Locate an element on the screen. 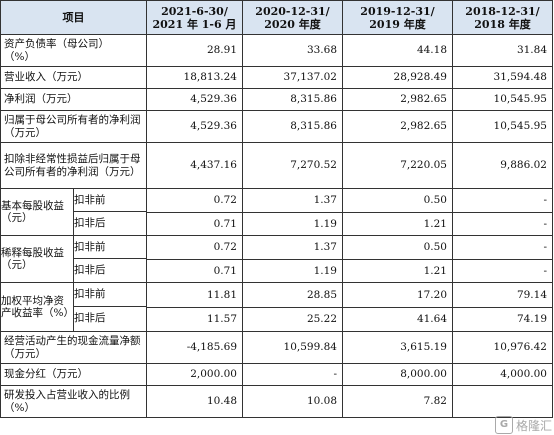 This screenshot has height=435, width=554. cell-value: 10,599.84 is located at coordinates (292, 347).